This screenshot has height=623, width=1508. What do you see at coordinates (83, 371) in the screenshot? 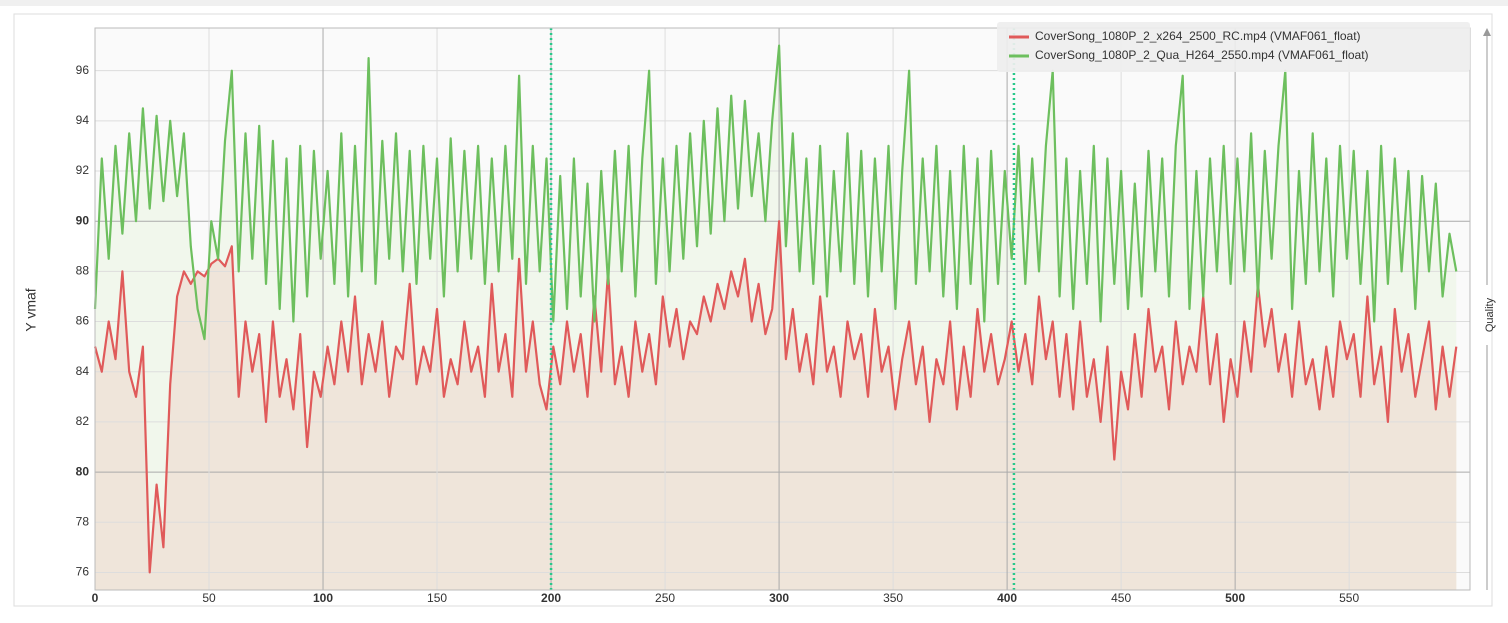
I see `y-tick-label: 84` at bounding box center [83, 371].